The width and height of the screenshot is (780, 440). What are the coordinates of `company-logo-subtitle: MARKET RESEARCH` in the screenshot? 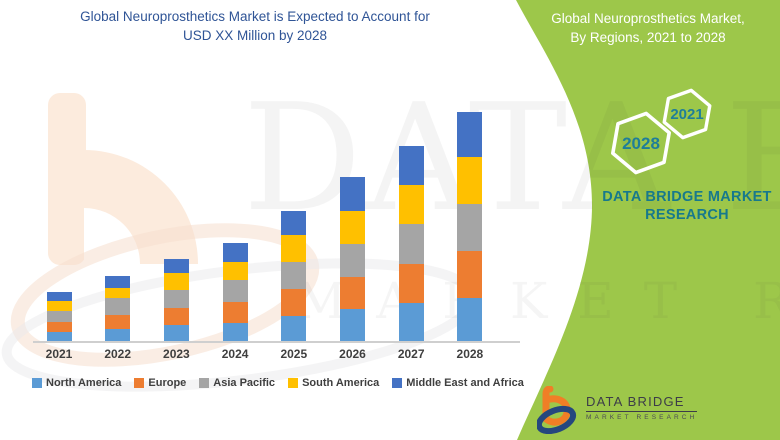 It's located at (642, 417).